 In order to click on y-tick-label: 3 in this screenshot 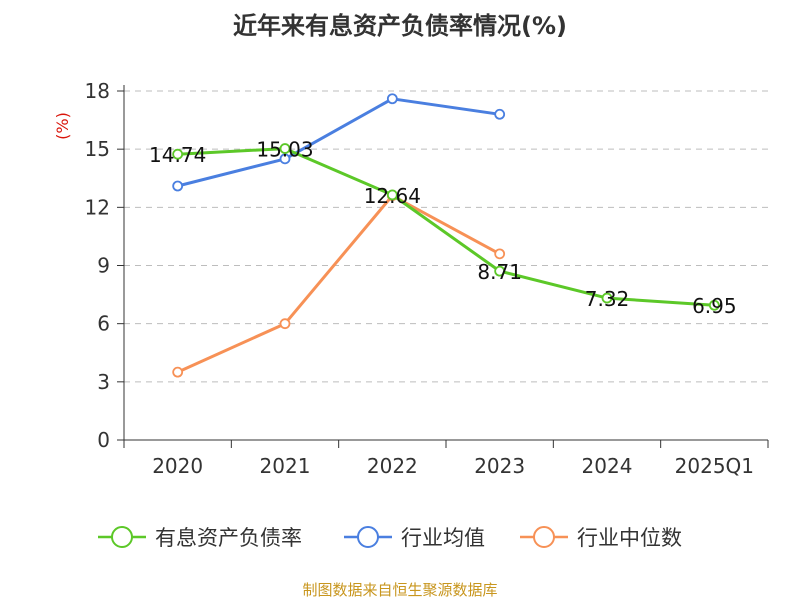, I will do `click(103, 382)`.